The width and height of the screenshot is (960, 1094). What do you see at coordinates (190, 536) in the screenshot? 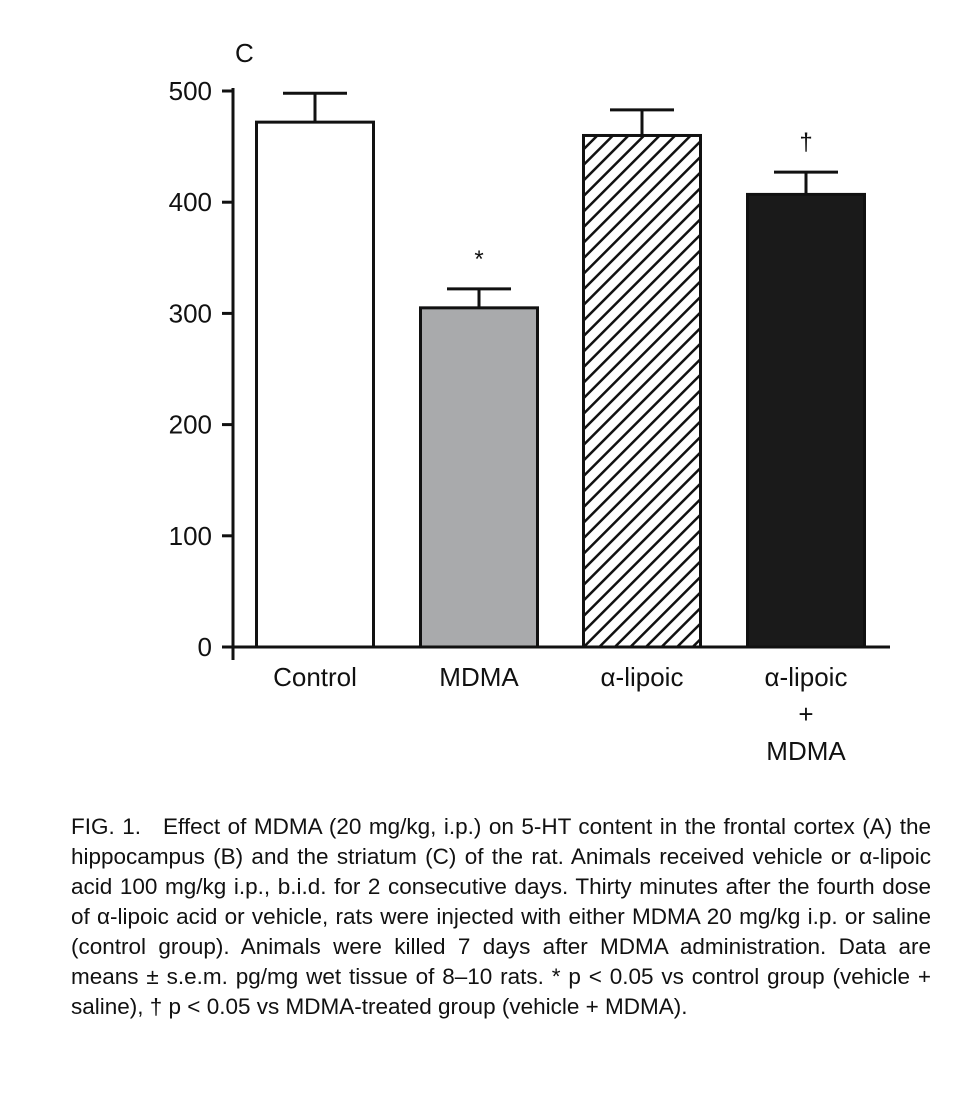
I see `y-tick-label: 100` at bounding box center [190, 536].